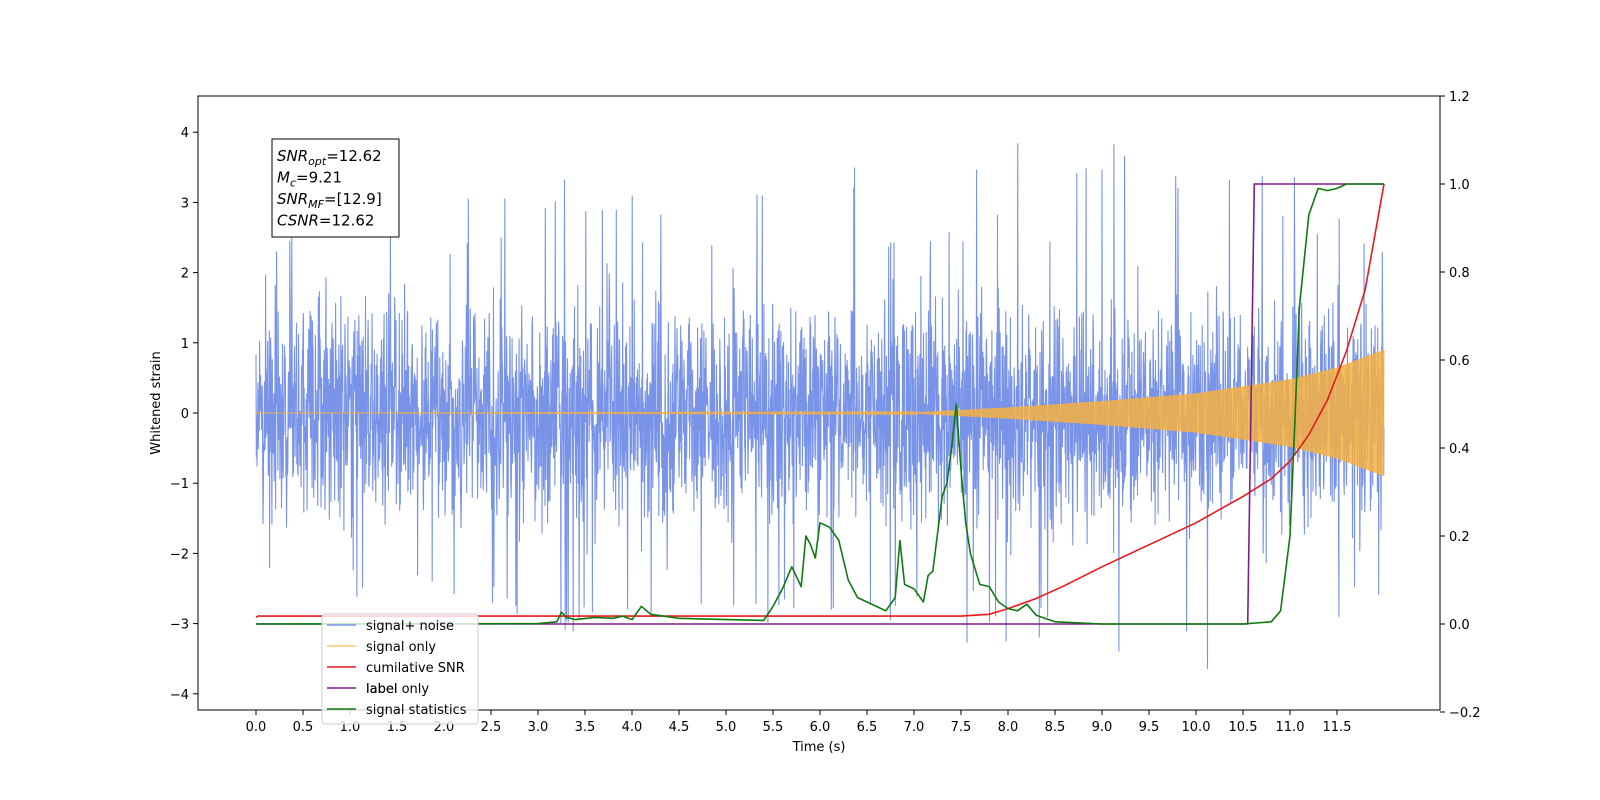  What do you see at coordinates (726, 727) in the screenshot?
I see `x-tick-label: 5.0` at bounding box center [726, 727].